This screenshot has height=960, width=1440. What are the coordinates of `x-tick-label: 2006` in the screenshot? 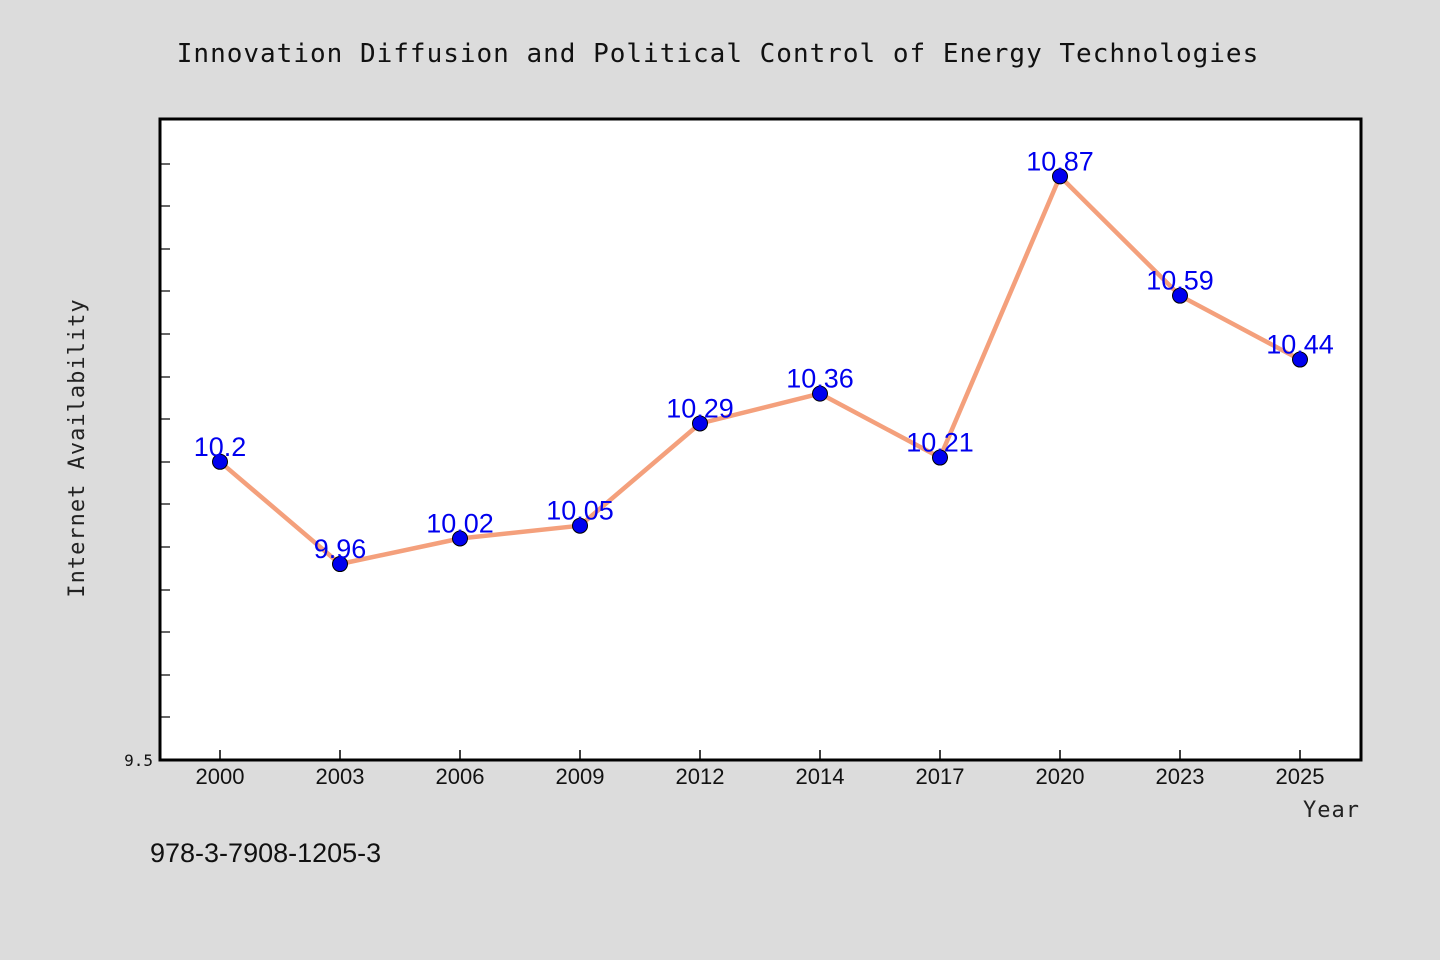 It's located at (460, 776).